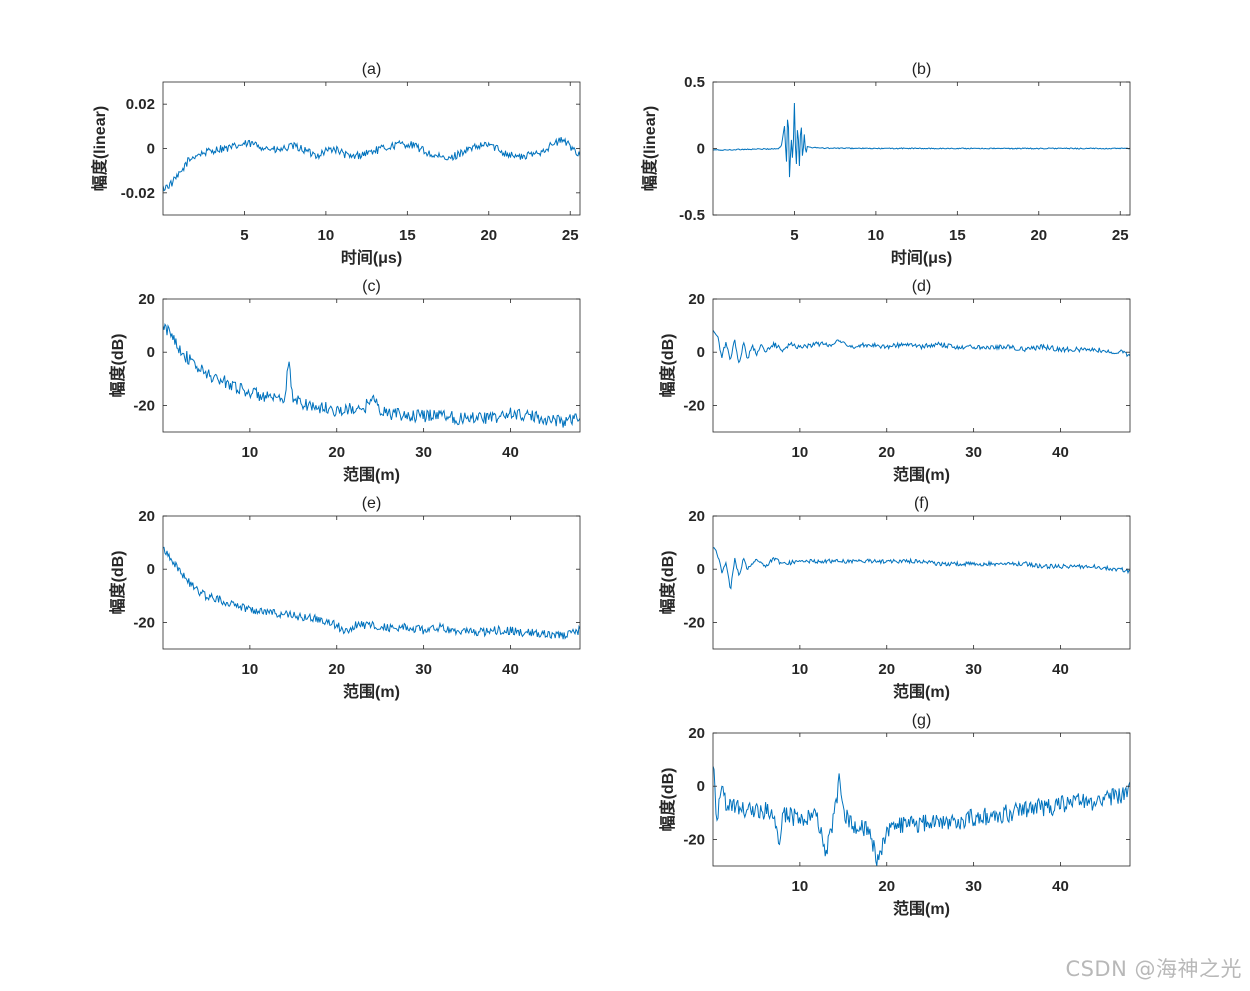 Image resolution: width=1250 pixels, height=991 pixels. Describe the element at coordinates (921, 347) in the screenshot. I see `series-line-d` at that location.